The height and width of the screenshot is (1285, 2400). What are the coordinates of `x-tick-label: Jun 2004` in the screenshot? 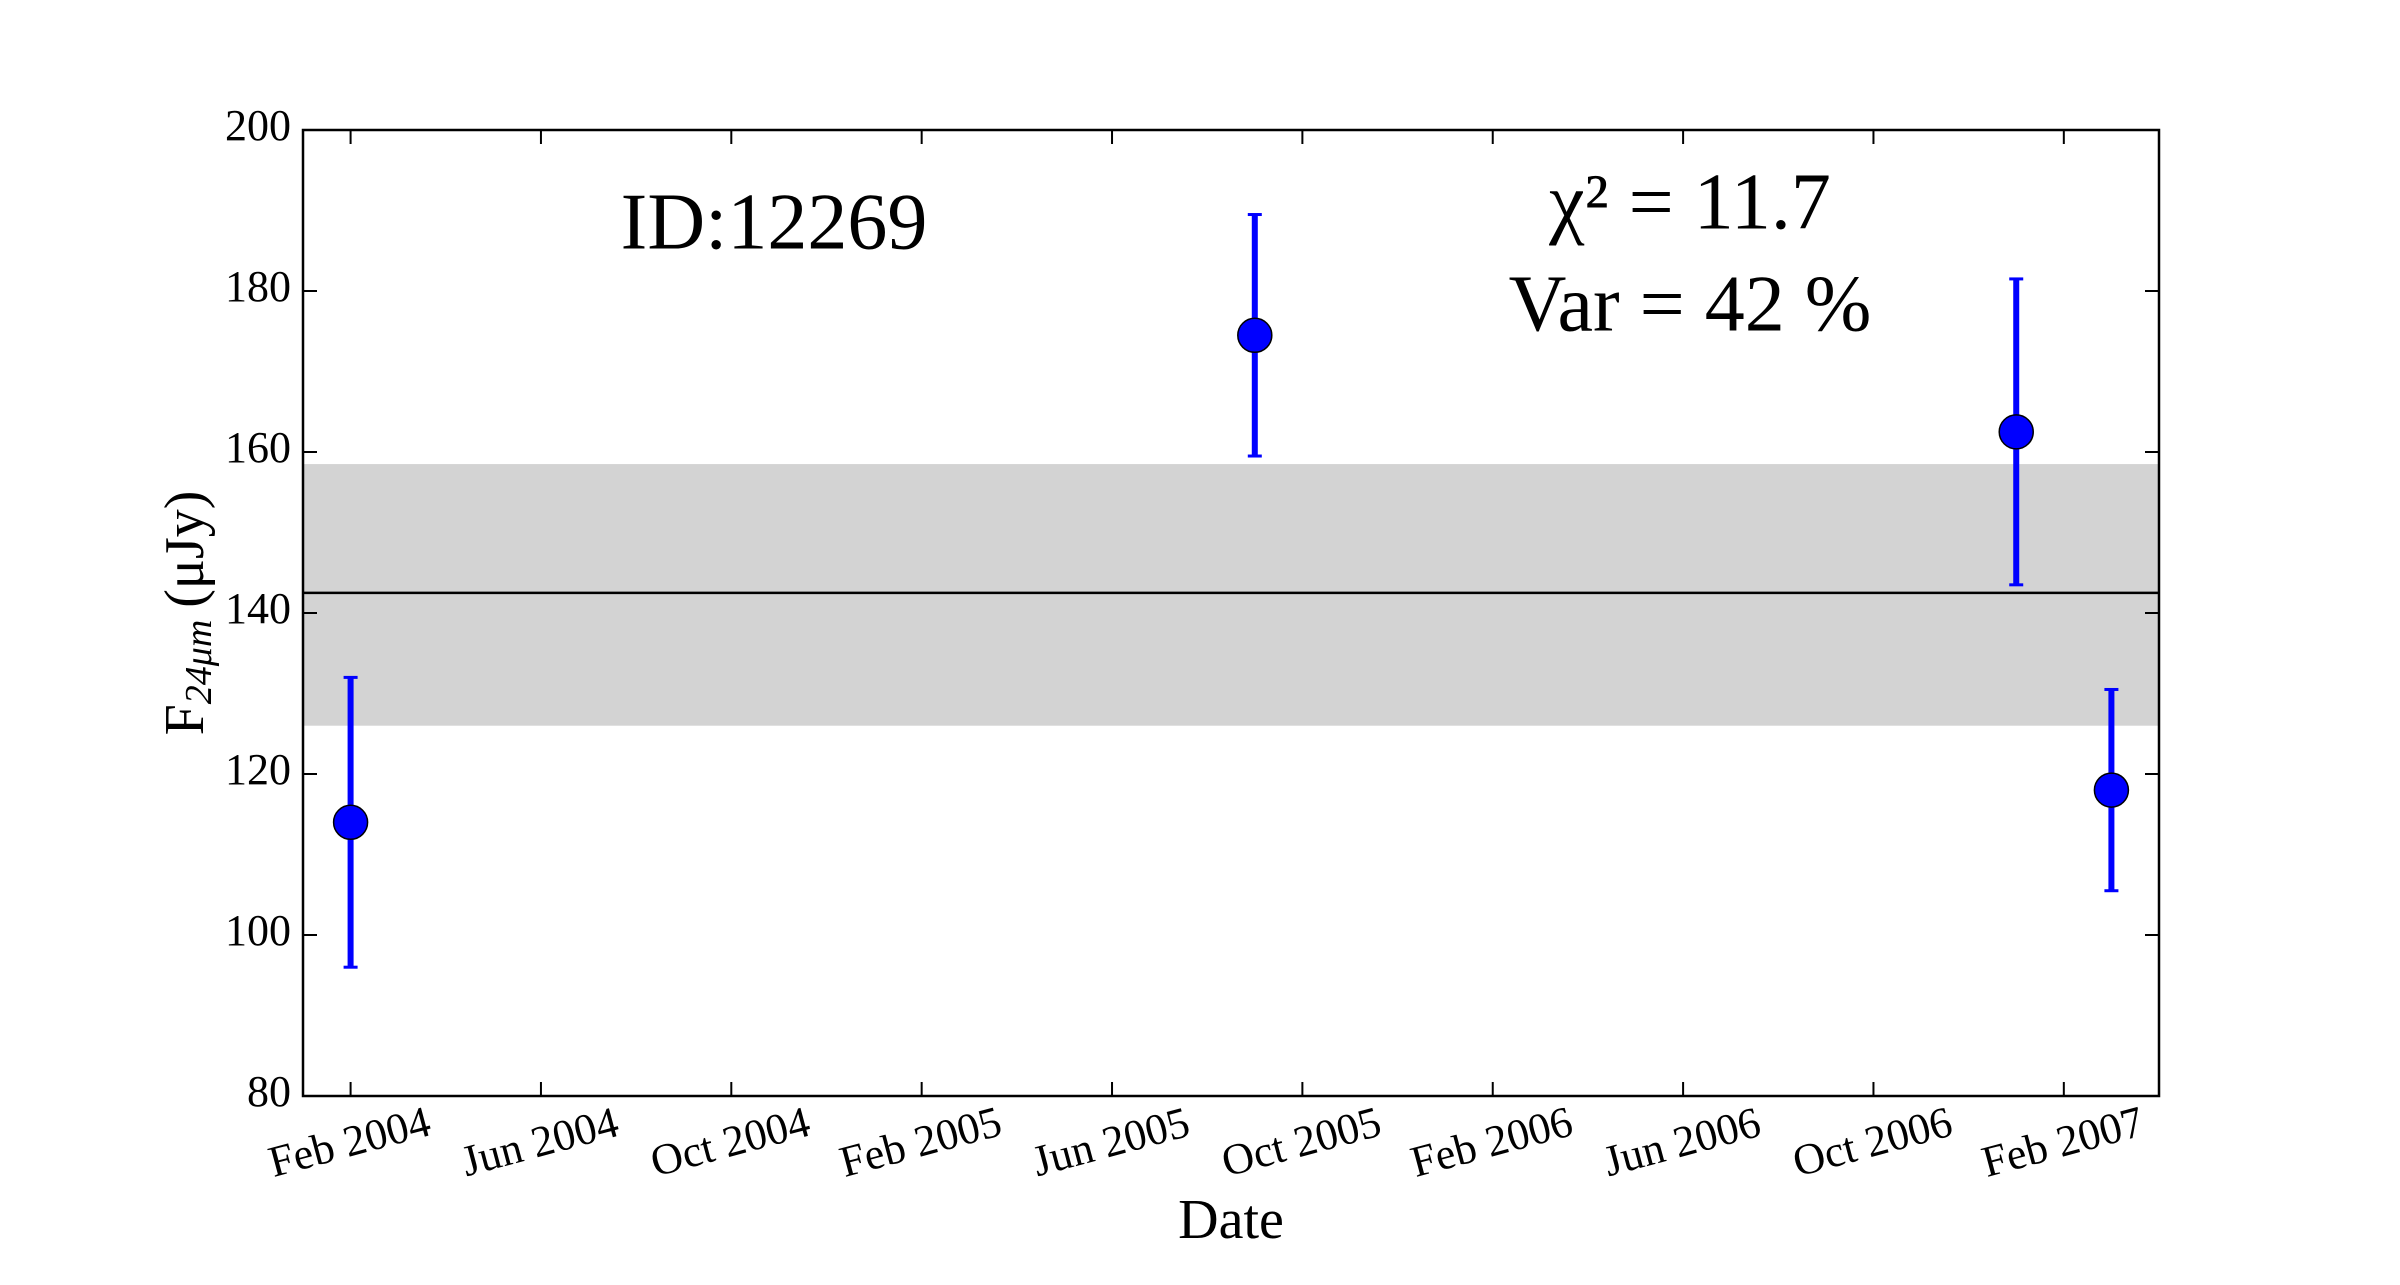 It's located at (539, 1141).